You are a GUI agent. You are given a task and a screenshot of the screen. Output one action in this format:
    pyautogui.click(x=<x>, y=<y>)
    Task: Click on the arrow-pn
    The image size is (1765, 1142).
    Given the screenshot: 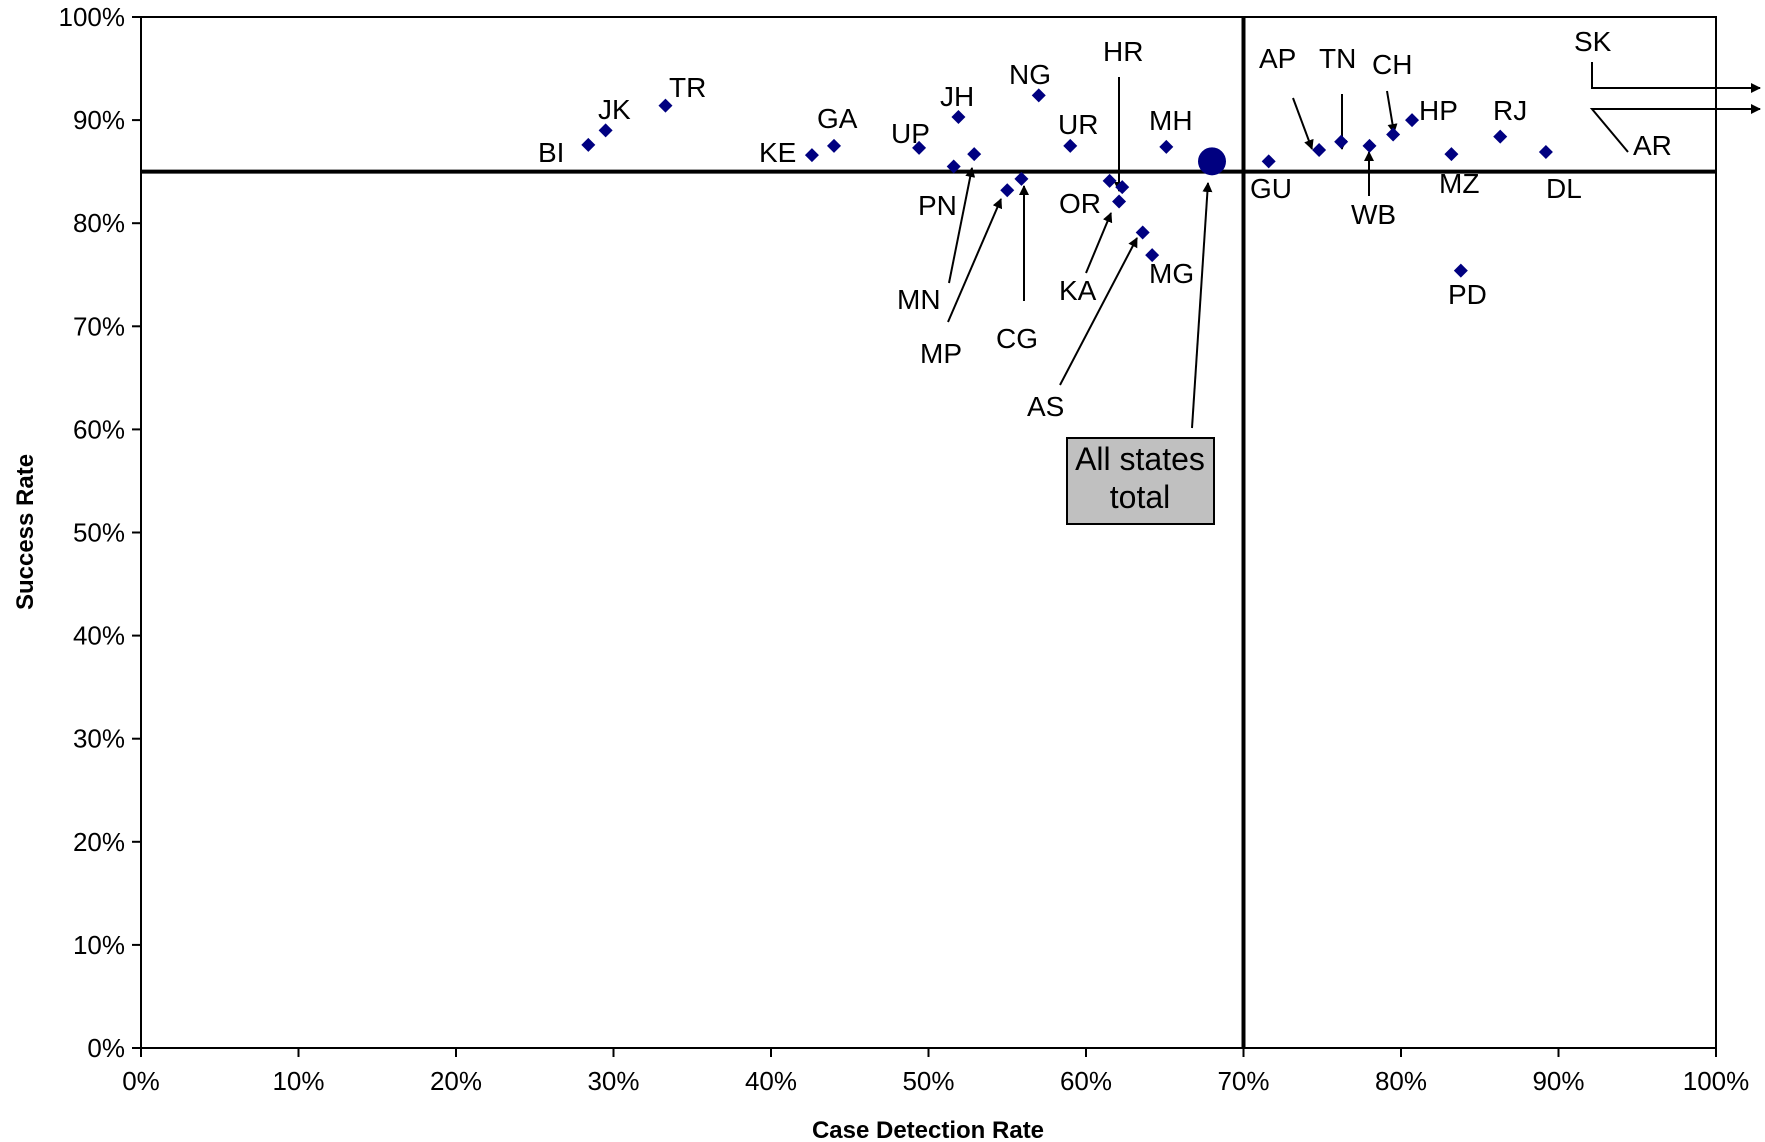 What is the action you would take?
    pyautogui.click(x=962, y=225)
    